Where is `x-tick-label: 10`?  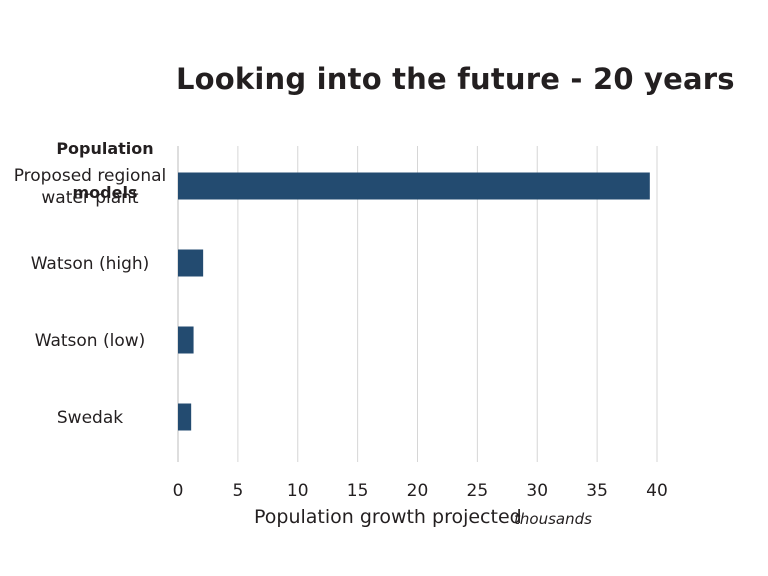 x-tick-label: 10 is located at coordinates (298, 491).